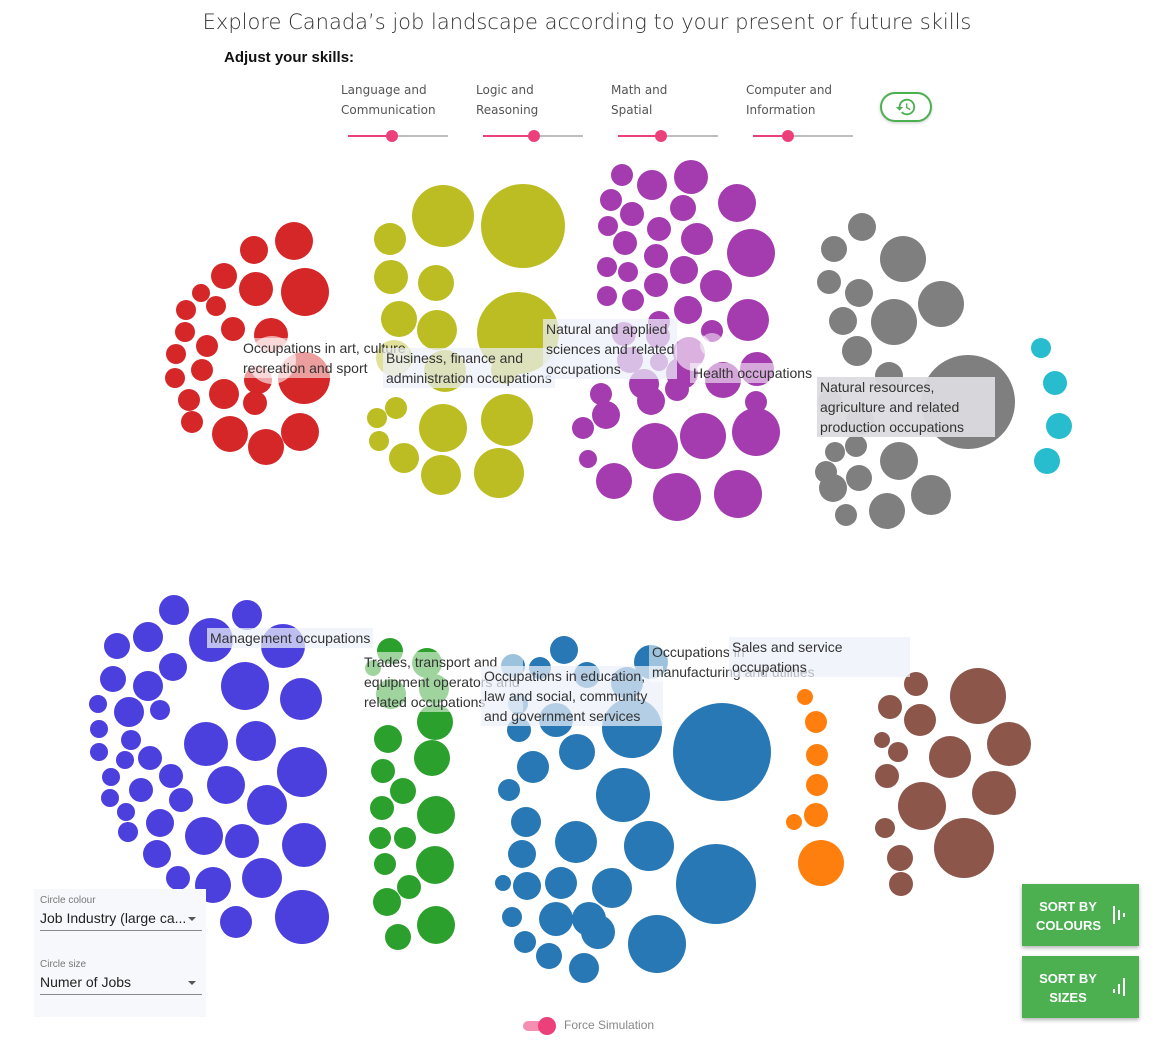 This screenshot has height=1047, width=1174. What do you see at coordinates (121, 977) in the screenshot?
I see `circle-size-select: Circle size Numer of Jobs` at bounding box center [121, 977].